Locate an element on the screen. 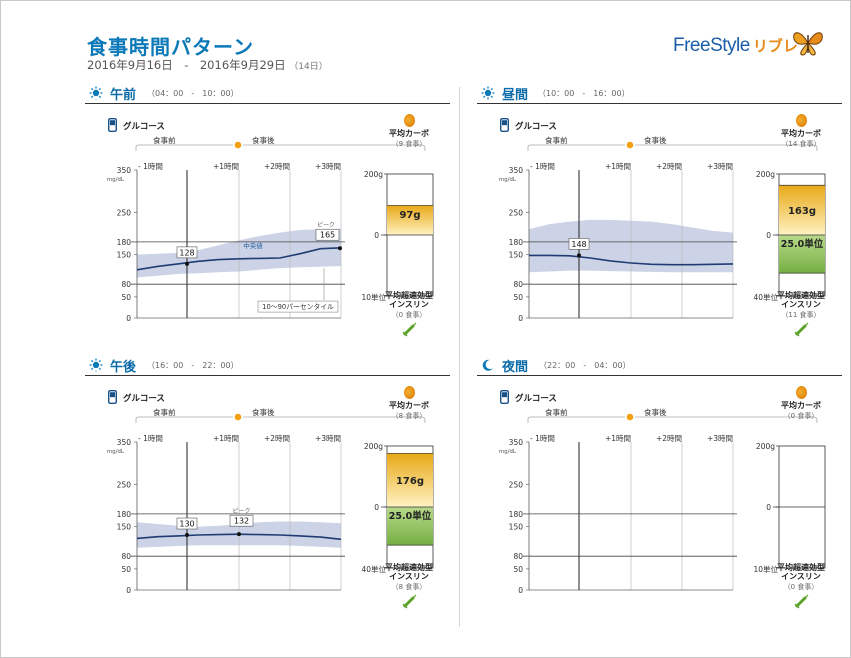  carb-scale-top: 200g is located at coordinates (765, 446).